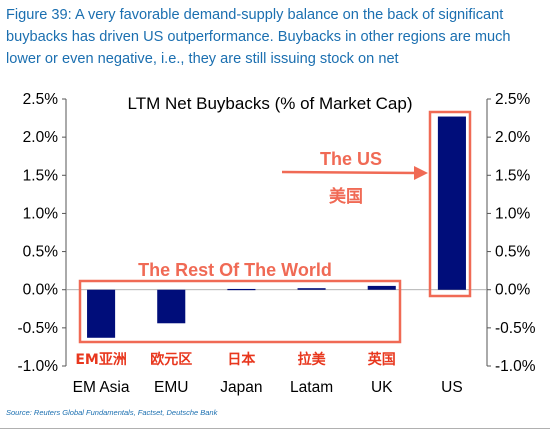 The width and height of the screenshot is (550, 437). Describe the element at coordinates (513, 99) in the screenshot. I see `right-tick-label: 2.5%` at that location.